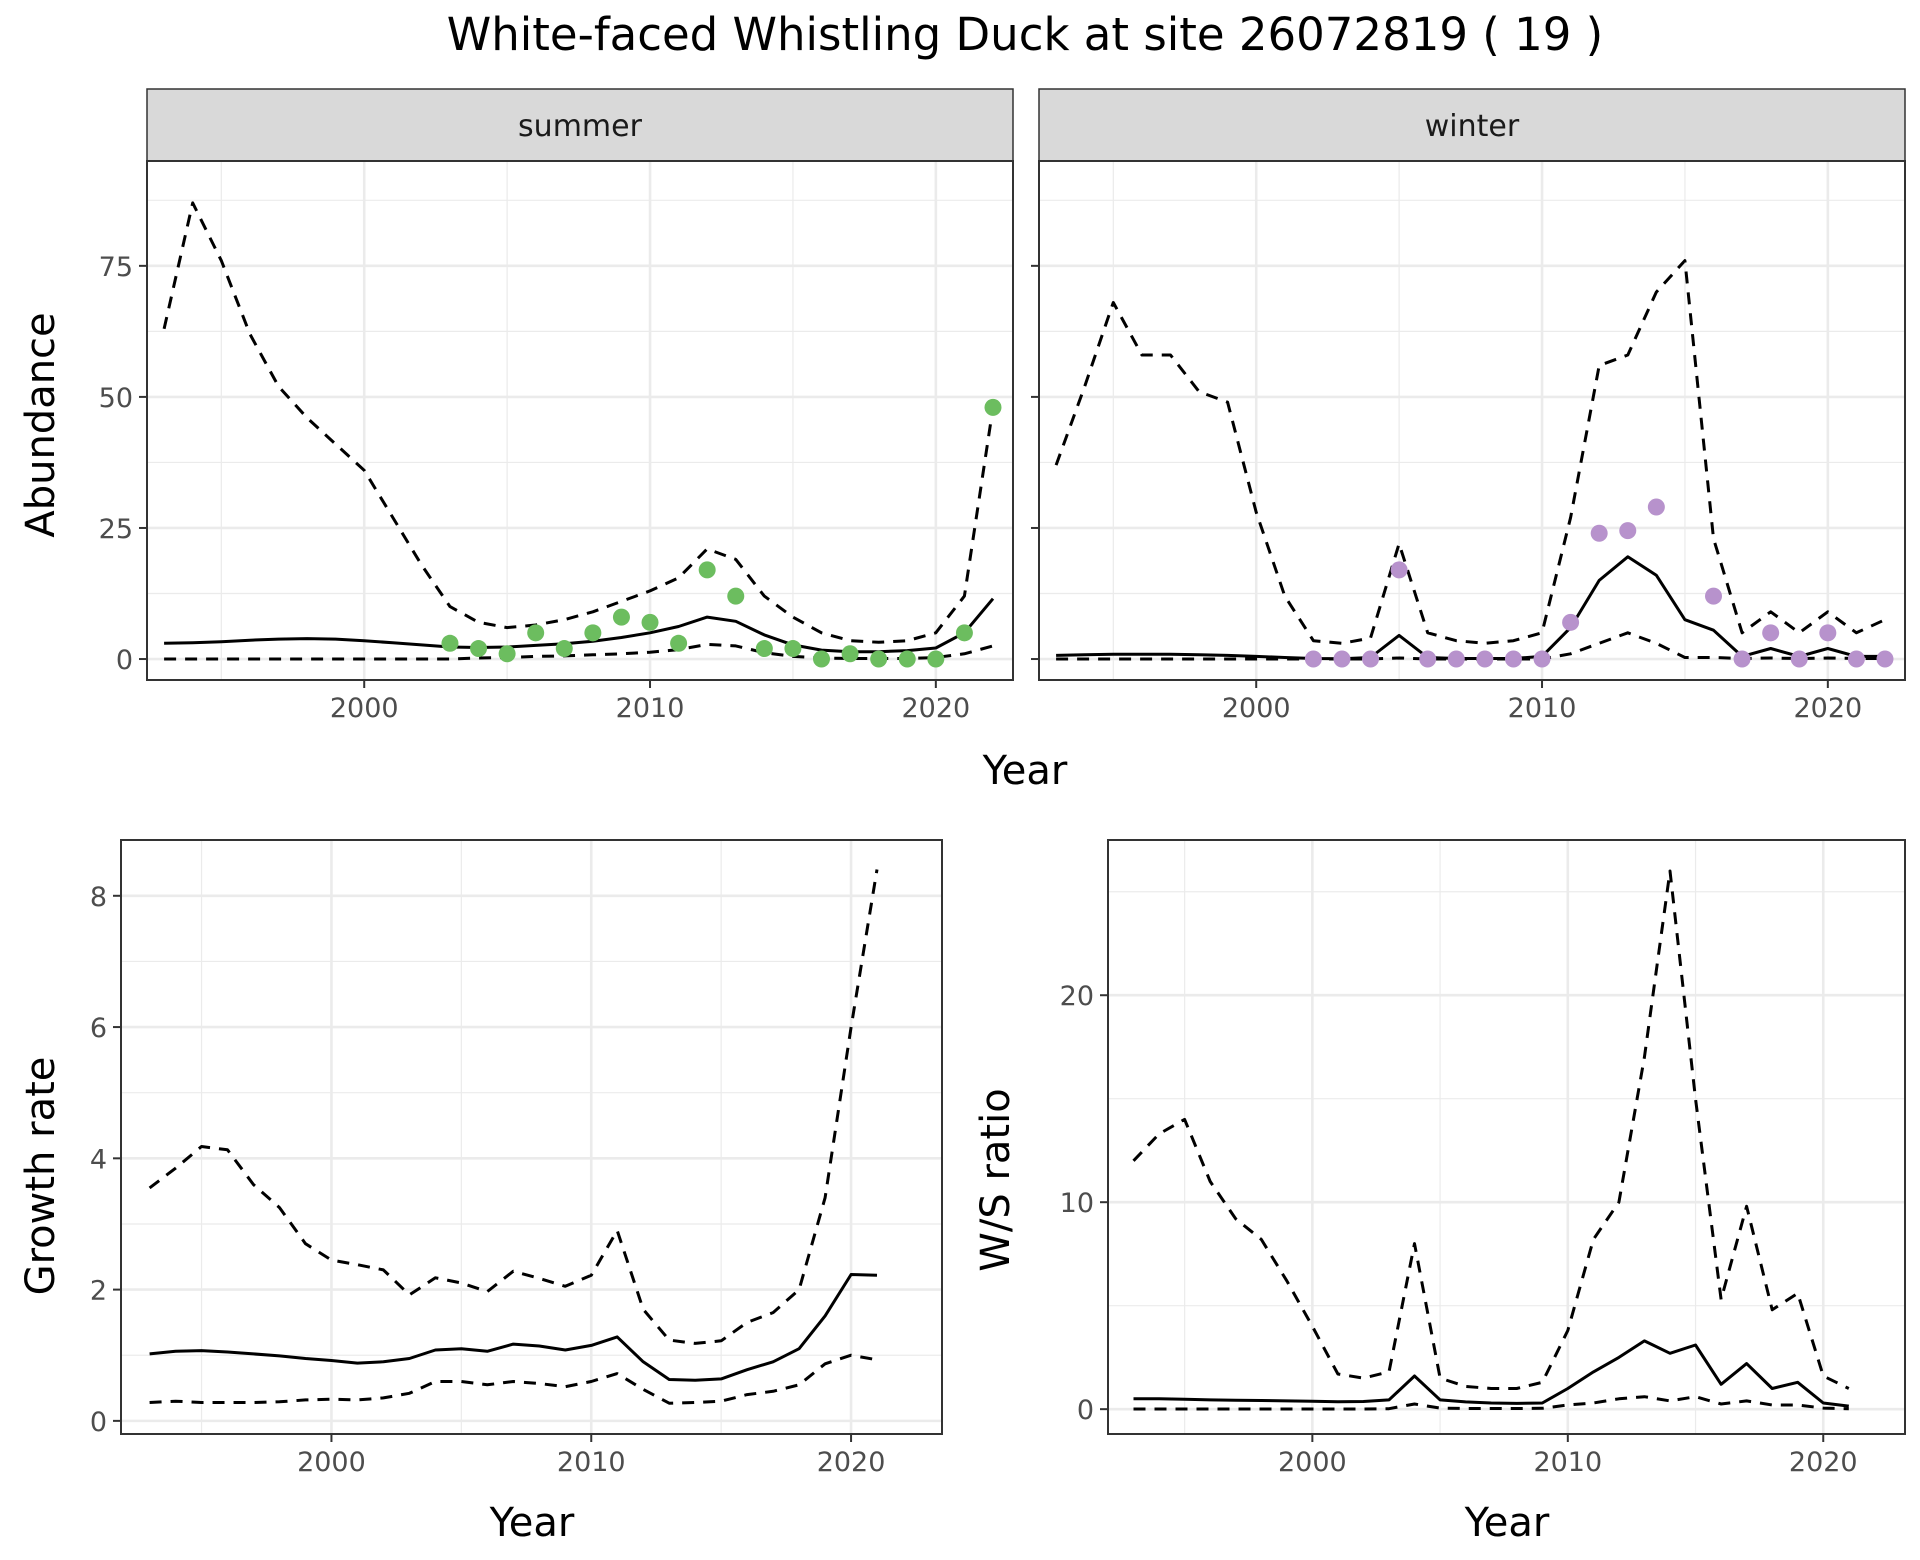 The image size is (1920, 1560). I want to click on y-tick-label: 75, so click(116, 267).